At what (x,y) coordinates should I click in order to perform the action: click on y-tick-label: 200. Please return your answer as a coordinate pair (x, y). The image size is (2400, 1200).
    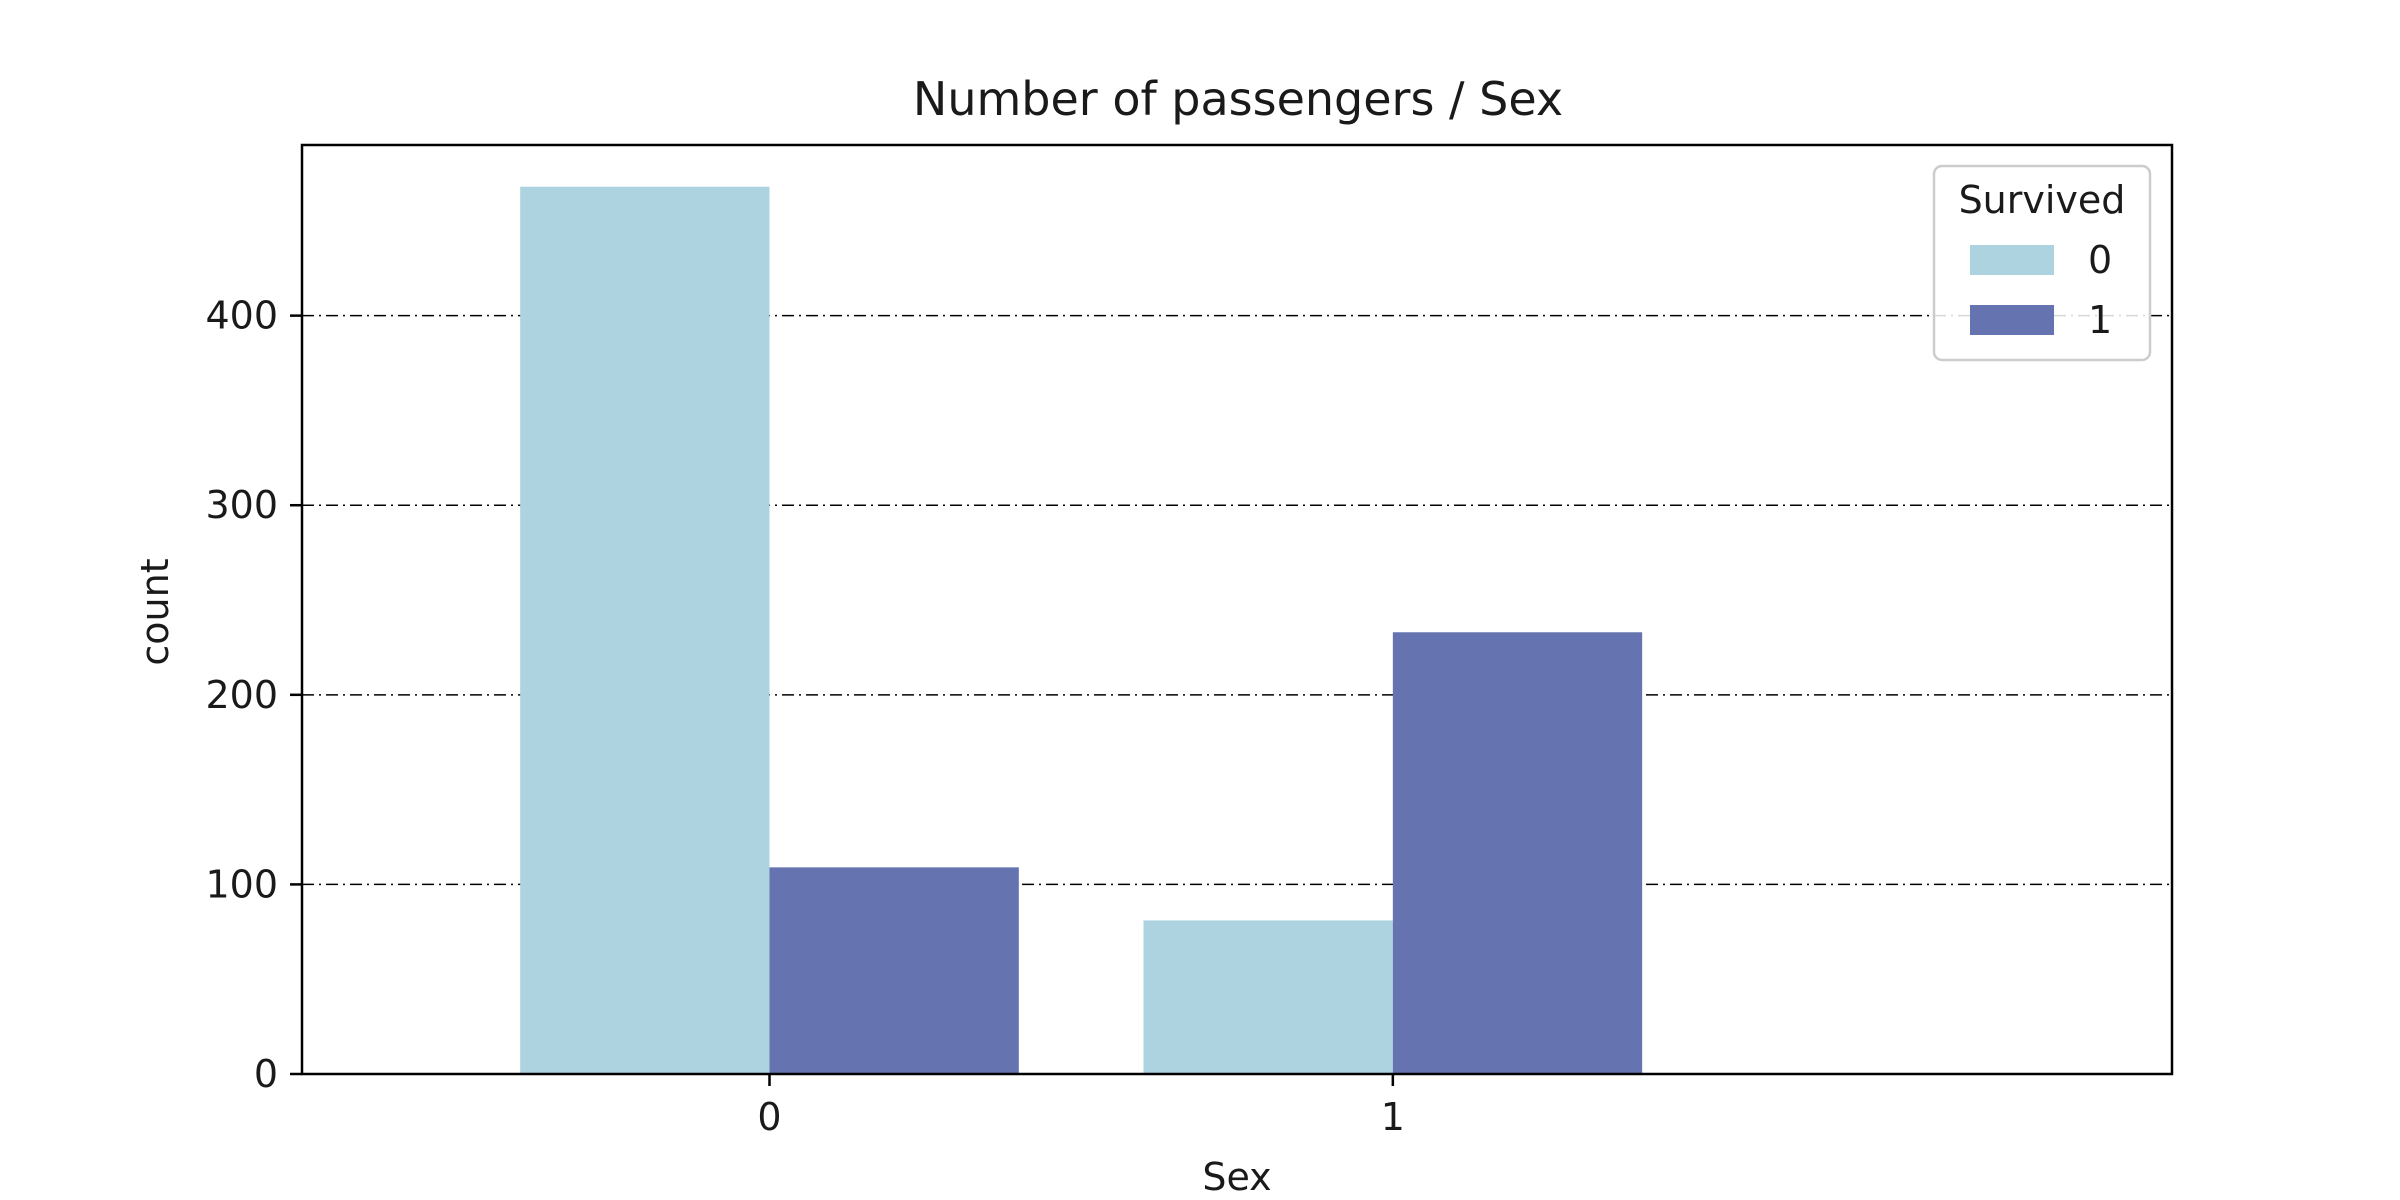
    Looking at the image, I should click on (241, 695).